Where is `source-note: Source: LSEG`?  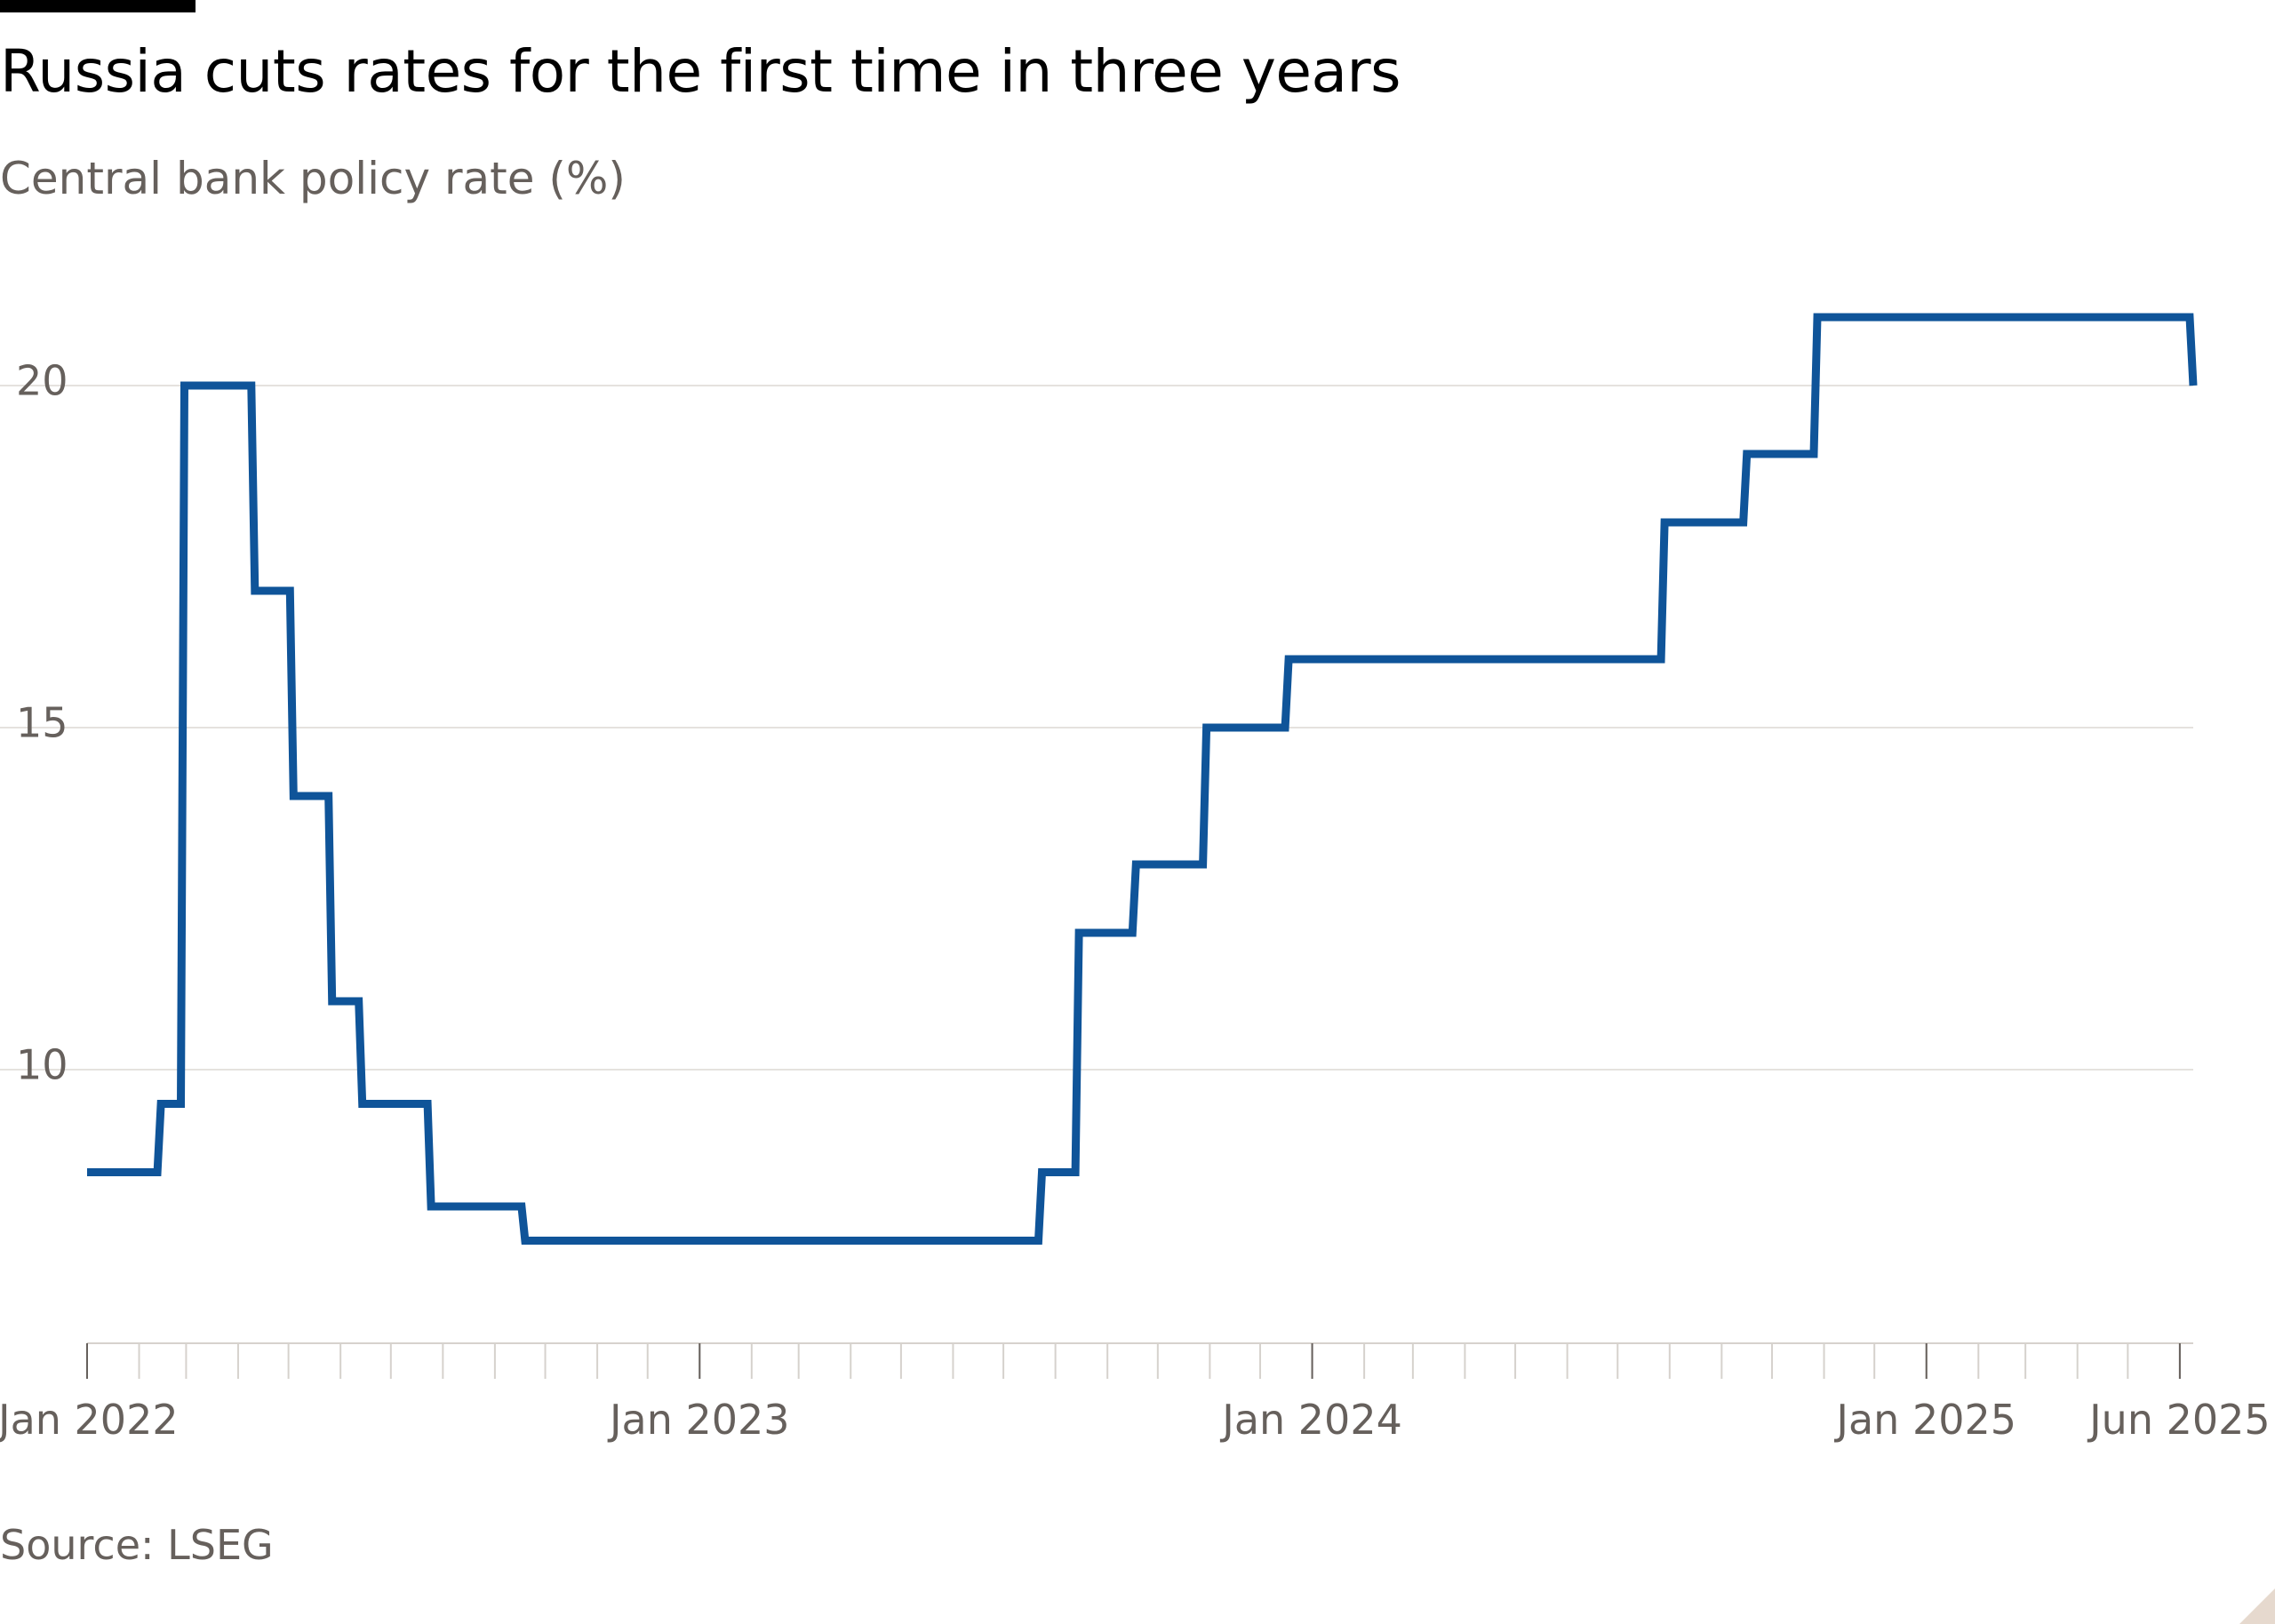 source-note: Source: LSEG is located at coordinates (137, 1545).